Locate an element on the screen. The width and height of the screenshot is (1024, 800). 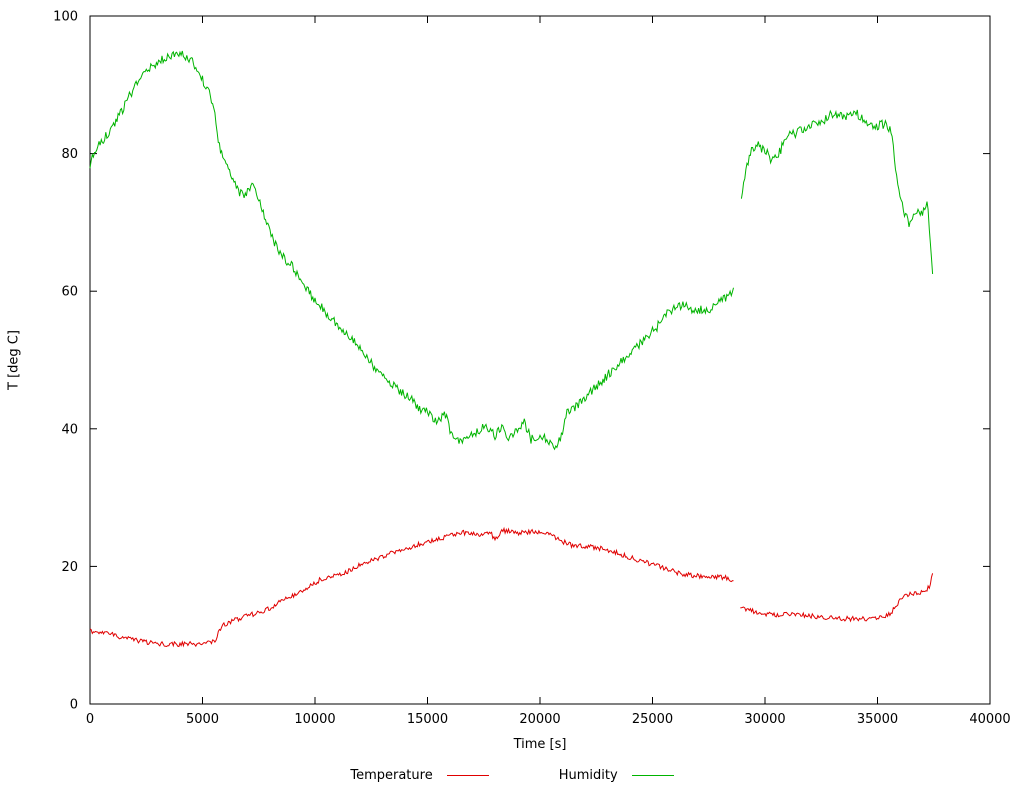
x-tick-label: 10000 is located at coordinates (314, 719).